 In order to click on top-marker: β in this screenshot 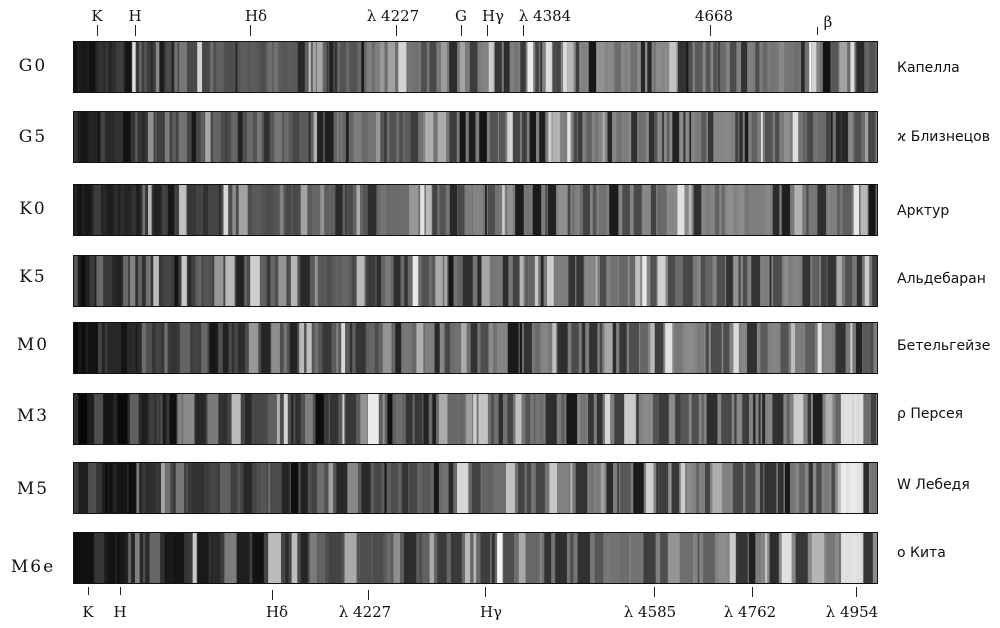, I will do `click(828, 22)`.